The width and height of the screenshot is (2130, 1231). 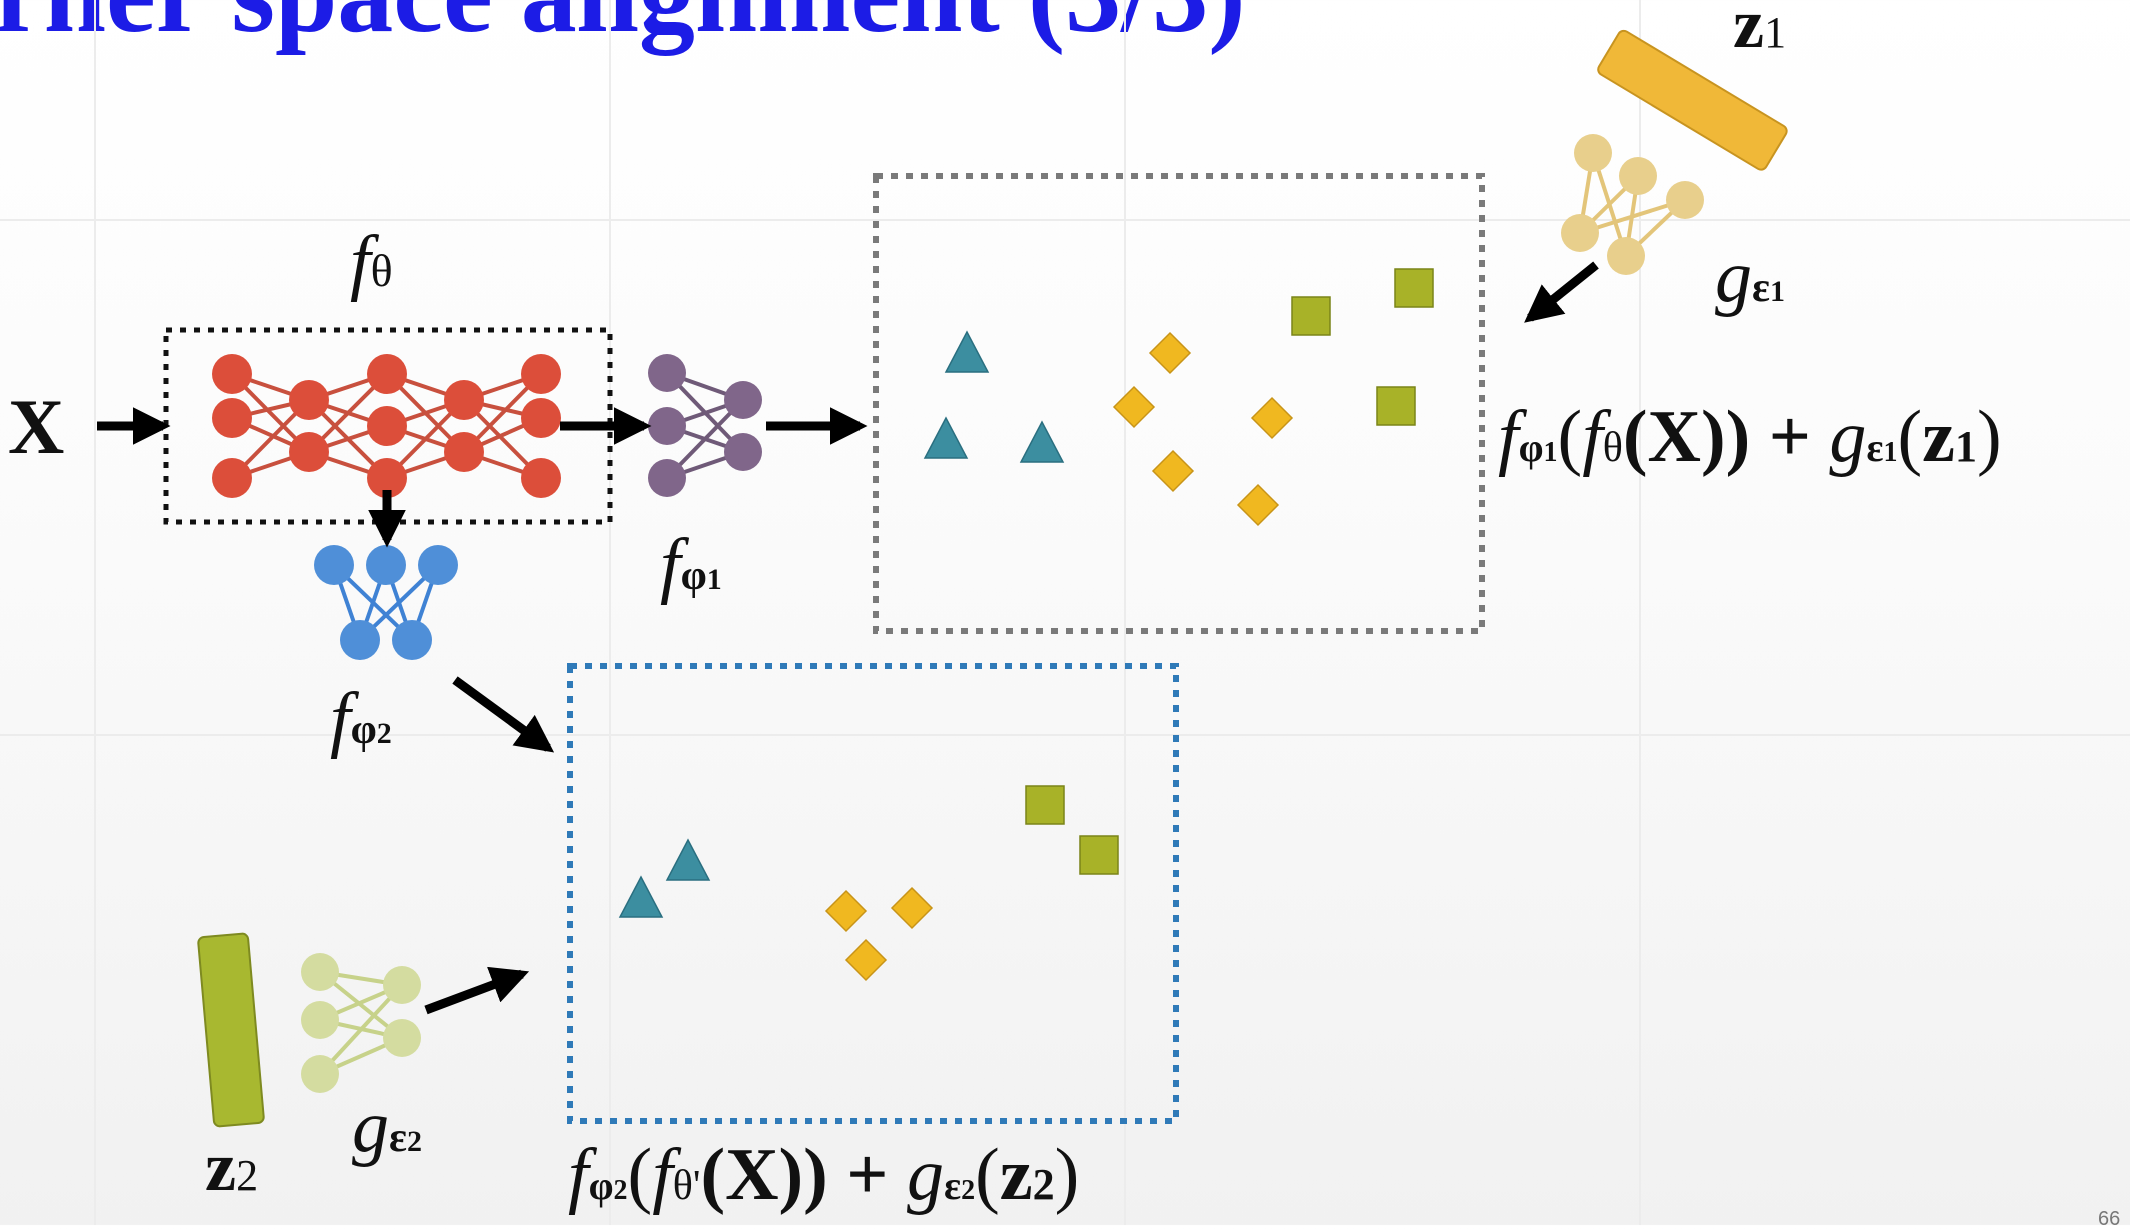 What do you see at coordinates (691, 565) in the screenshot?
I see `f-phi1-label: fφ1` at bounding box center [691, 565].